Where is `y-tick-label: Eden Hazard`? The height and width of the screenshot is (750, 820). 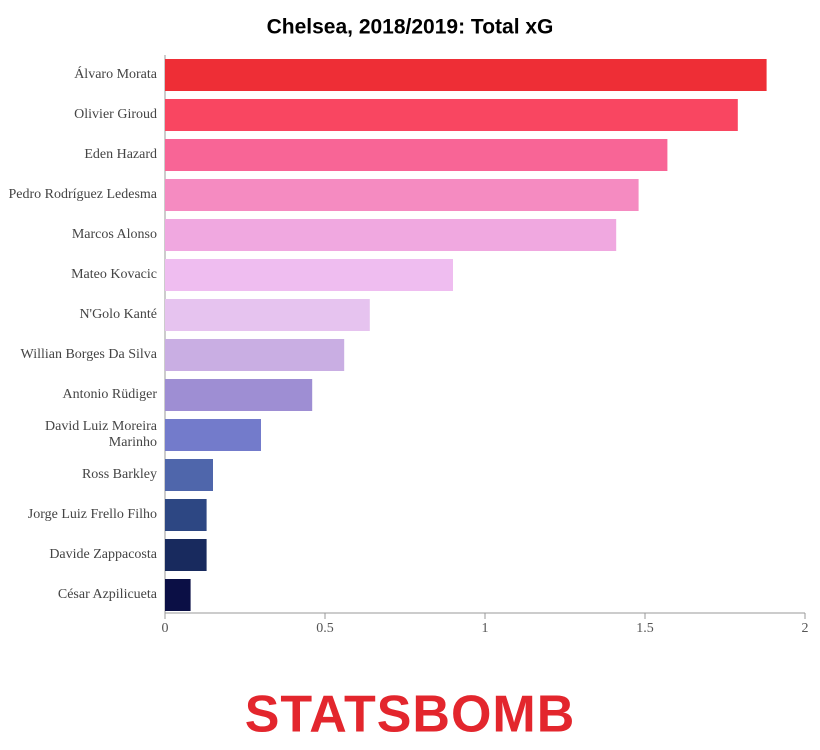 y-tick-label: Eden Hazard is located at coordinates (120, 154).